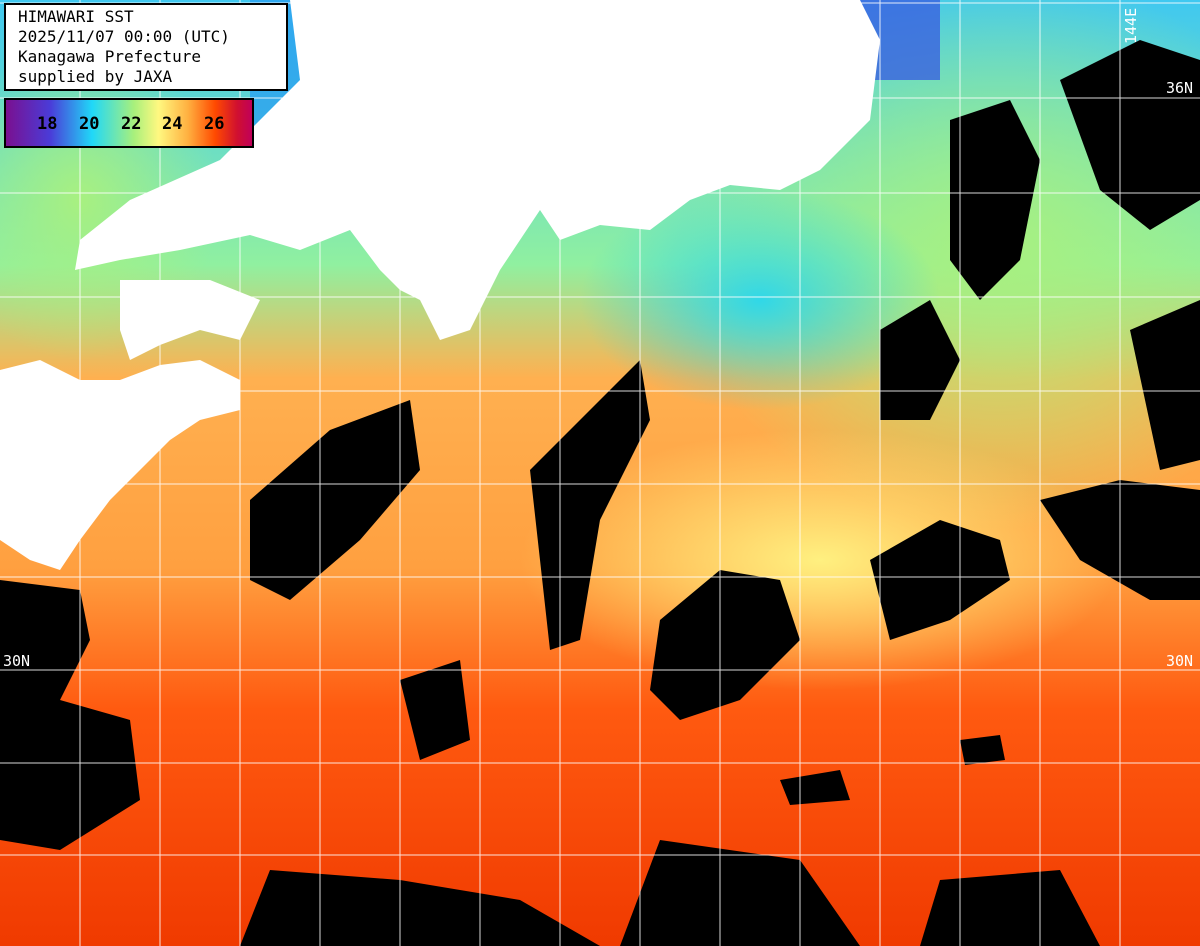 This screenshot has width=1200, height=946. Describe the element at coordinates (95, 76) in the screenshot. I see `data-credit: supplied by JAXA` at that location.